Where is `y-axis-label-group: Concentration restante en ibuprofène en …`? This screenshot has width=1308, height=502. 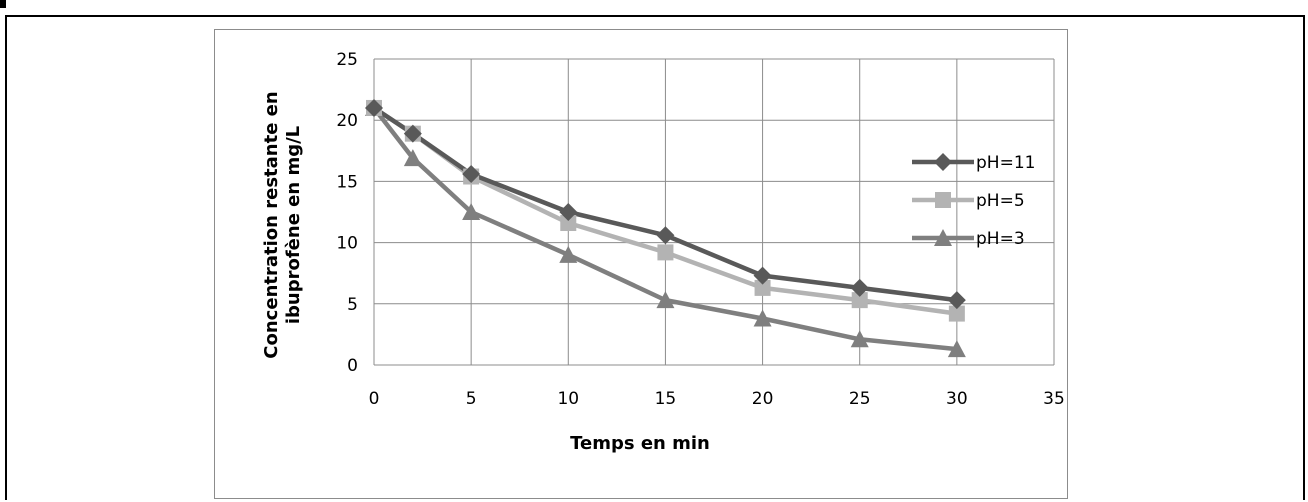
y-axis-label-group: Concentration restante en ibuprofène en … is located at coordinates (282, 224).